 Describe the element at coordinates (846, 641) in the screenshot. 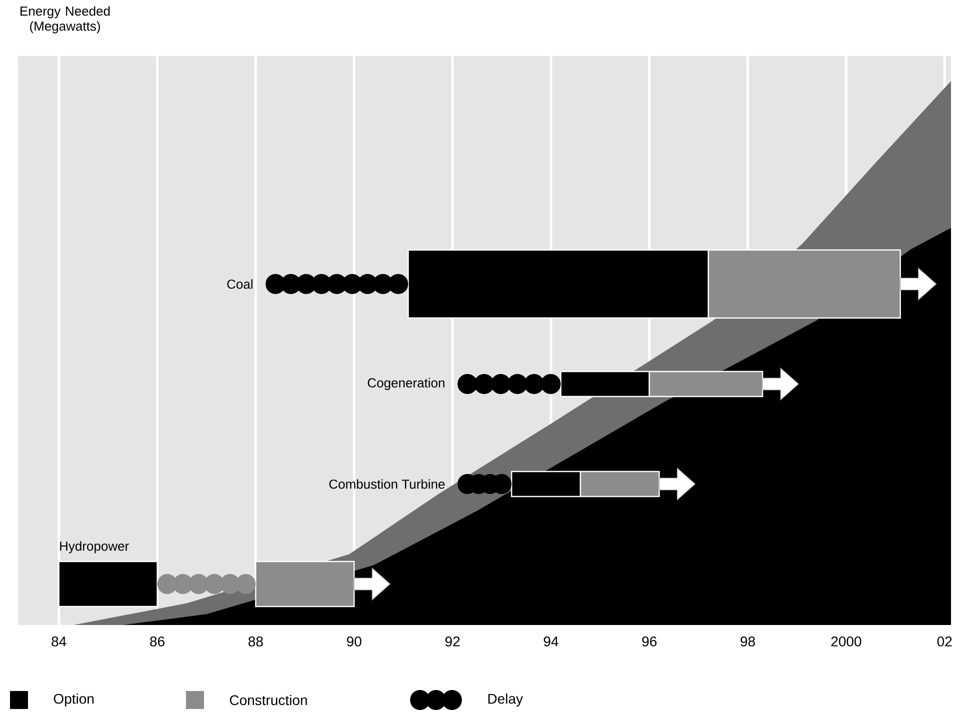

I see `x-tick-label: 2000` at that location.